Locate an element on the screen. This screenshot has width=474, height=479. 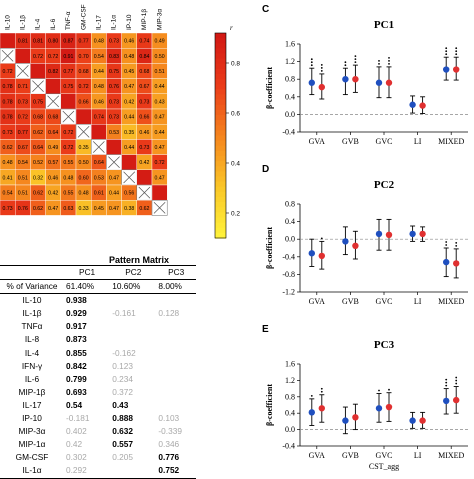
heatmap-cell-value: 0.50 is located at coordinates (84, 163).